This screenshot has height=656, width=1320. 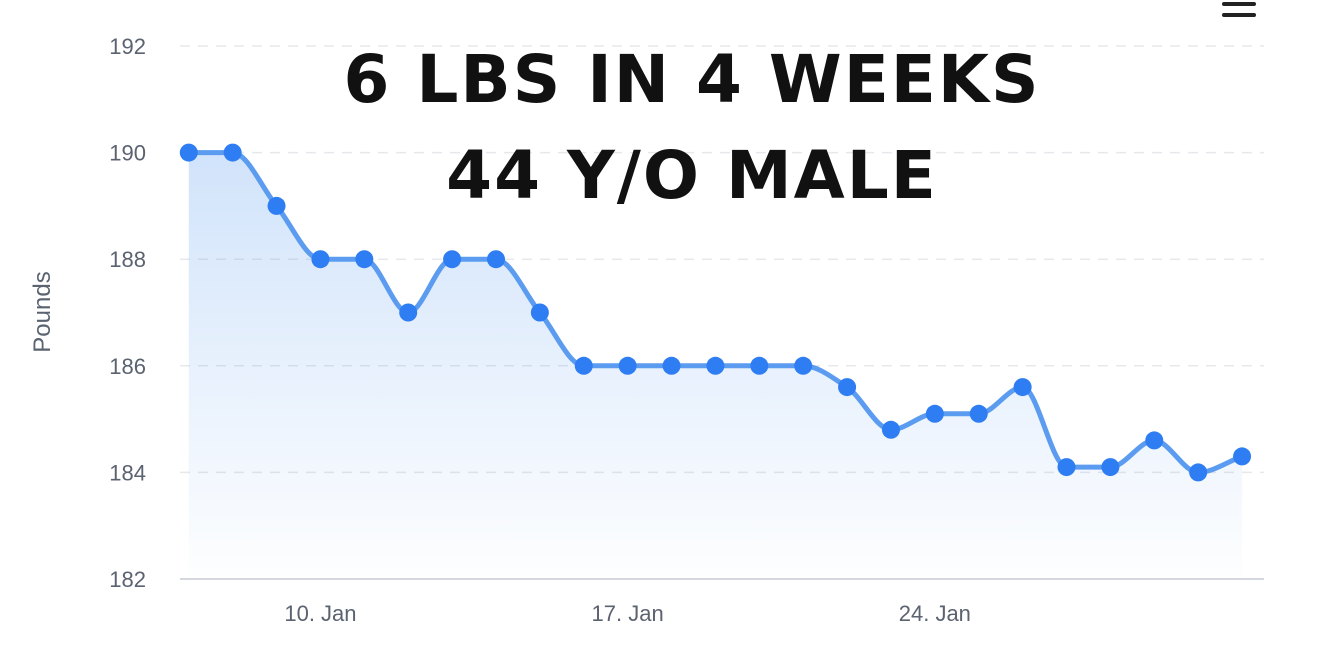 What do you see at coordinates (127, 579) in the screenshot?
I see `y-tick-label: 182` at bounding box center [127, 579].